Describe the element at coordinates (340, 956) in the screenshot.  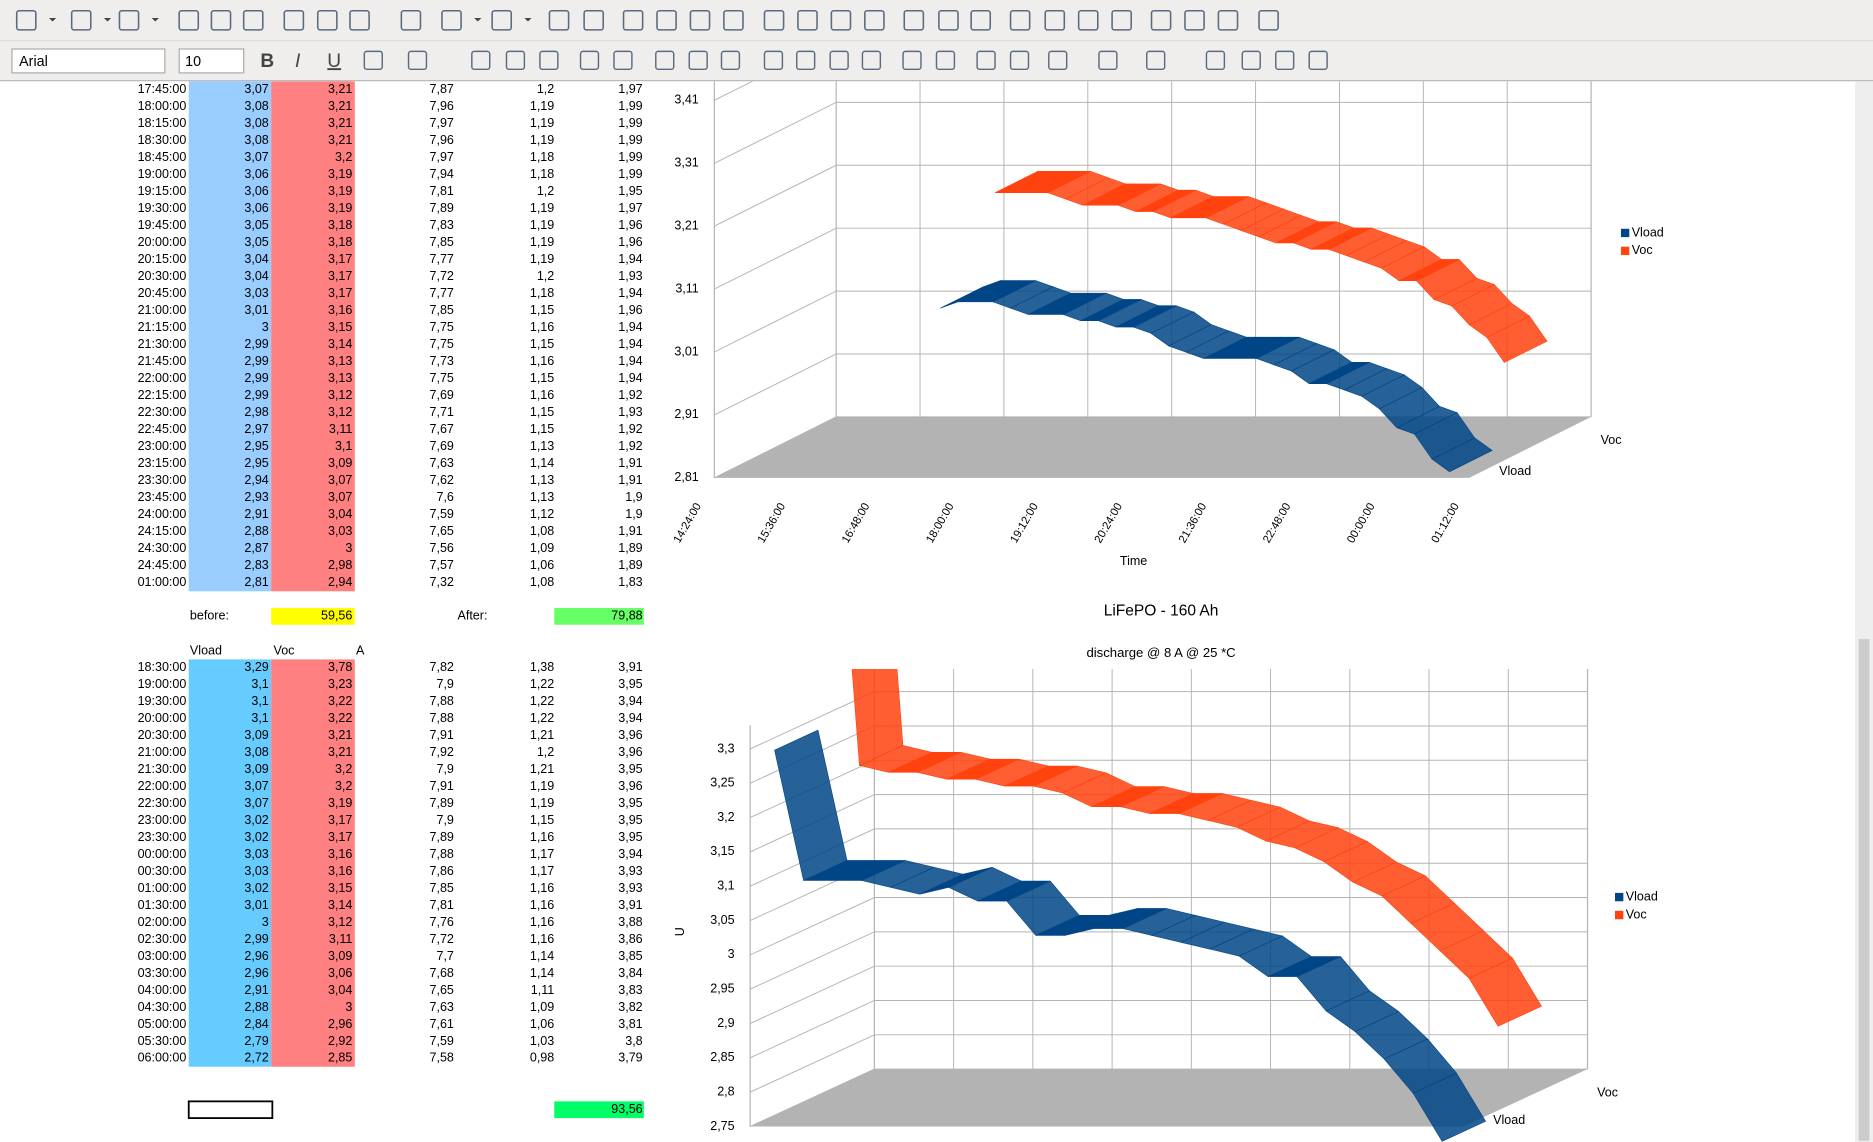
I see `cell: 3,09` at that location.